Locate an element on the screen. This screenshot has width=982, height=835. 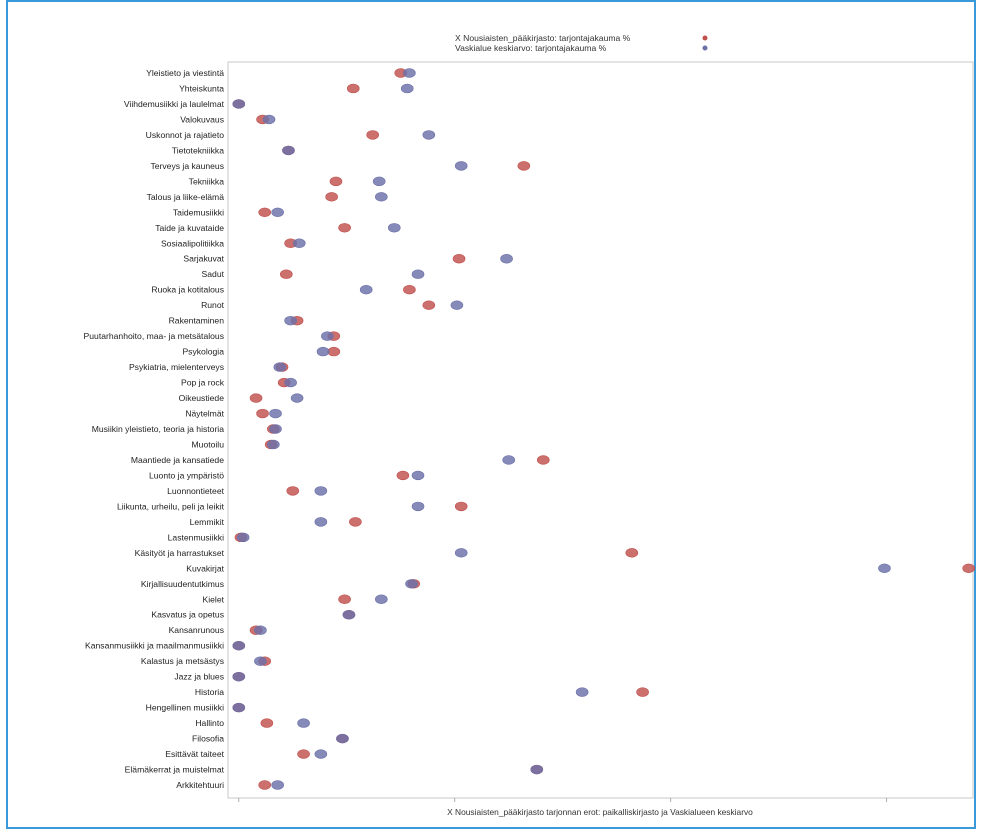
category-label: Kuvakirjat is located at coordinates (205, 568).